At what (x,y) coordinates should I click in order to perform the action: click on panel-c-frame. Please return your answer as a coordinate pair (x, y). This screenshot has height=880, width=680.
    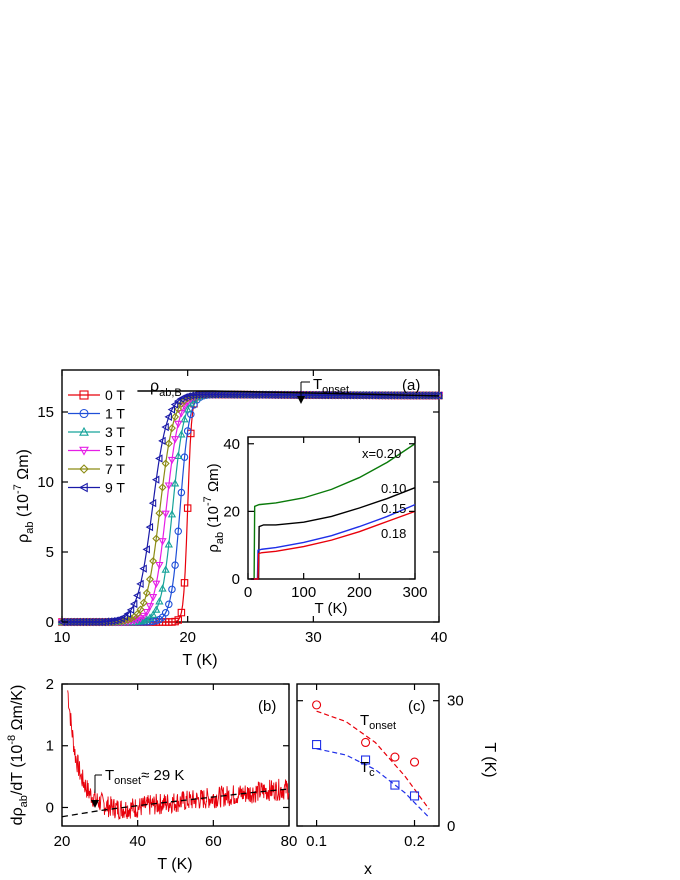
    Looking at the image, I should click on (368, 755).